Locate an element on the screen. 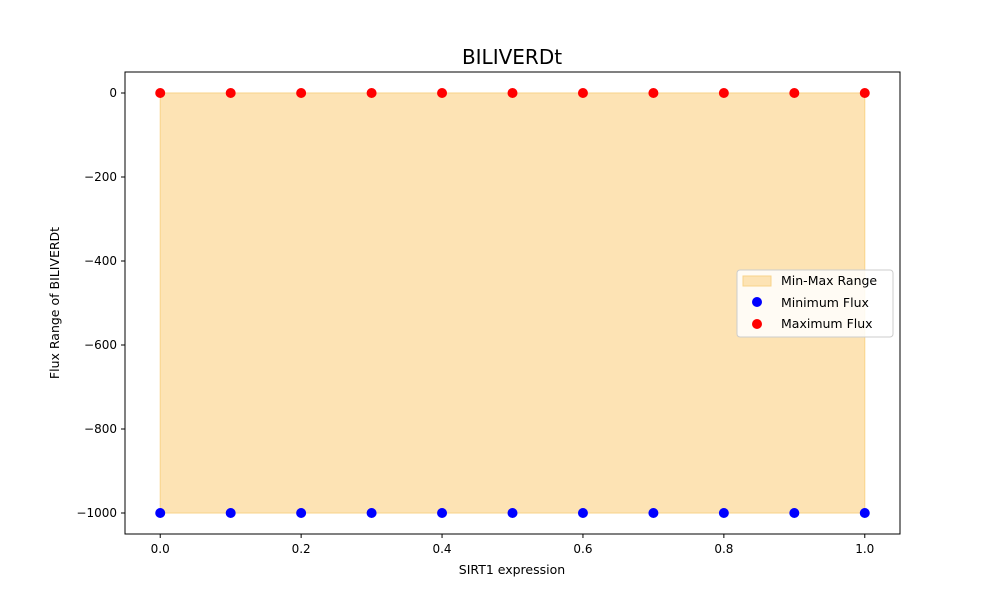  x-axis-label: SIRT1 expression is located at coordinates (512, 569).